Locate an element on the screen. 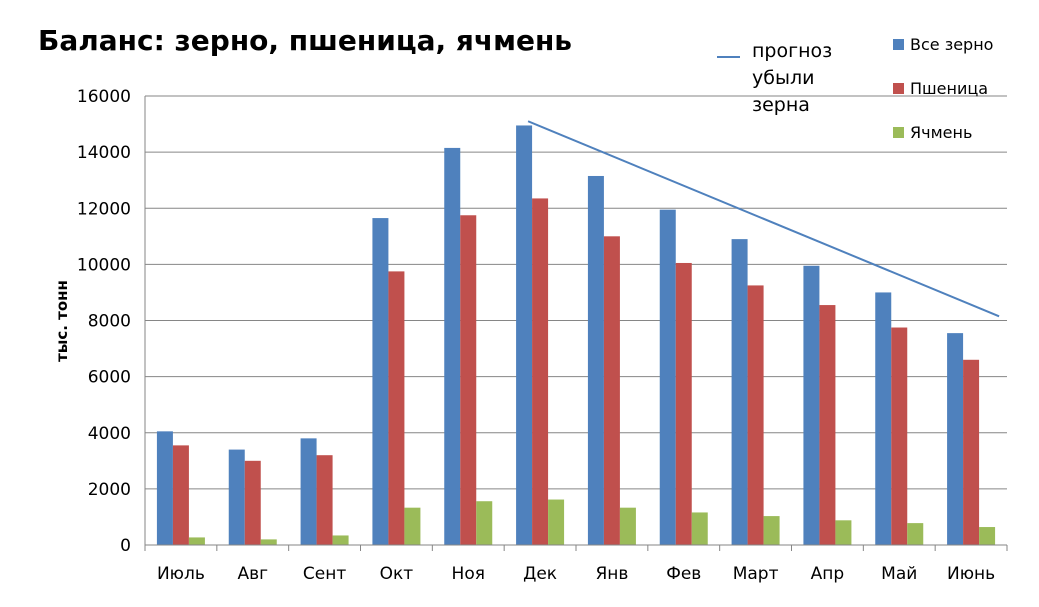  y-tick-label: 6000 is located at coordinates (109, 378).